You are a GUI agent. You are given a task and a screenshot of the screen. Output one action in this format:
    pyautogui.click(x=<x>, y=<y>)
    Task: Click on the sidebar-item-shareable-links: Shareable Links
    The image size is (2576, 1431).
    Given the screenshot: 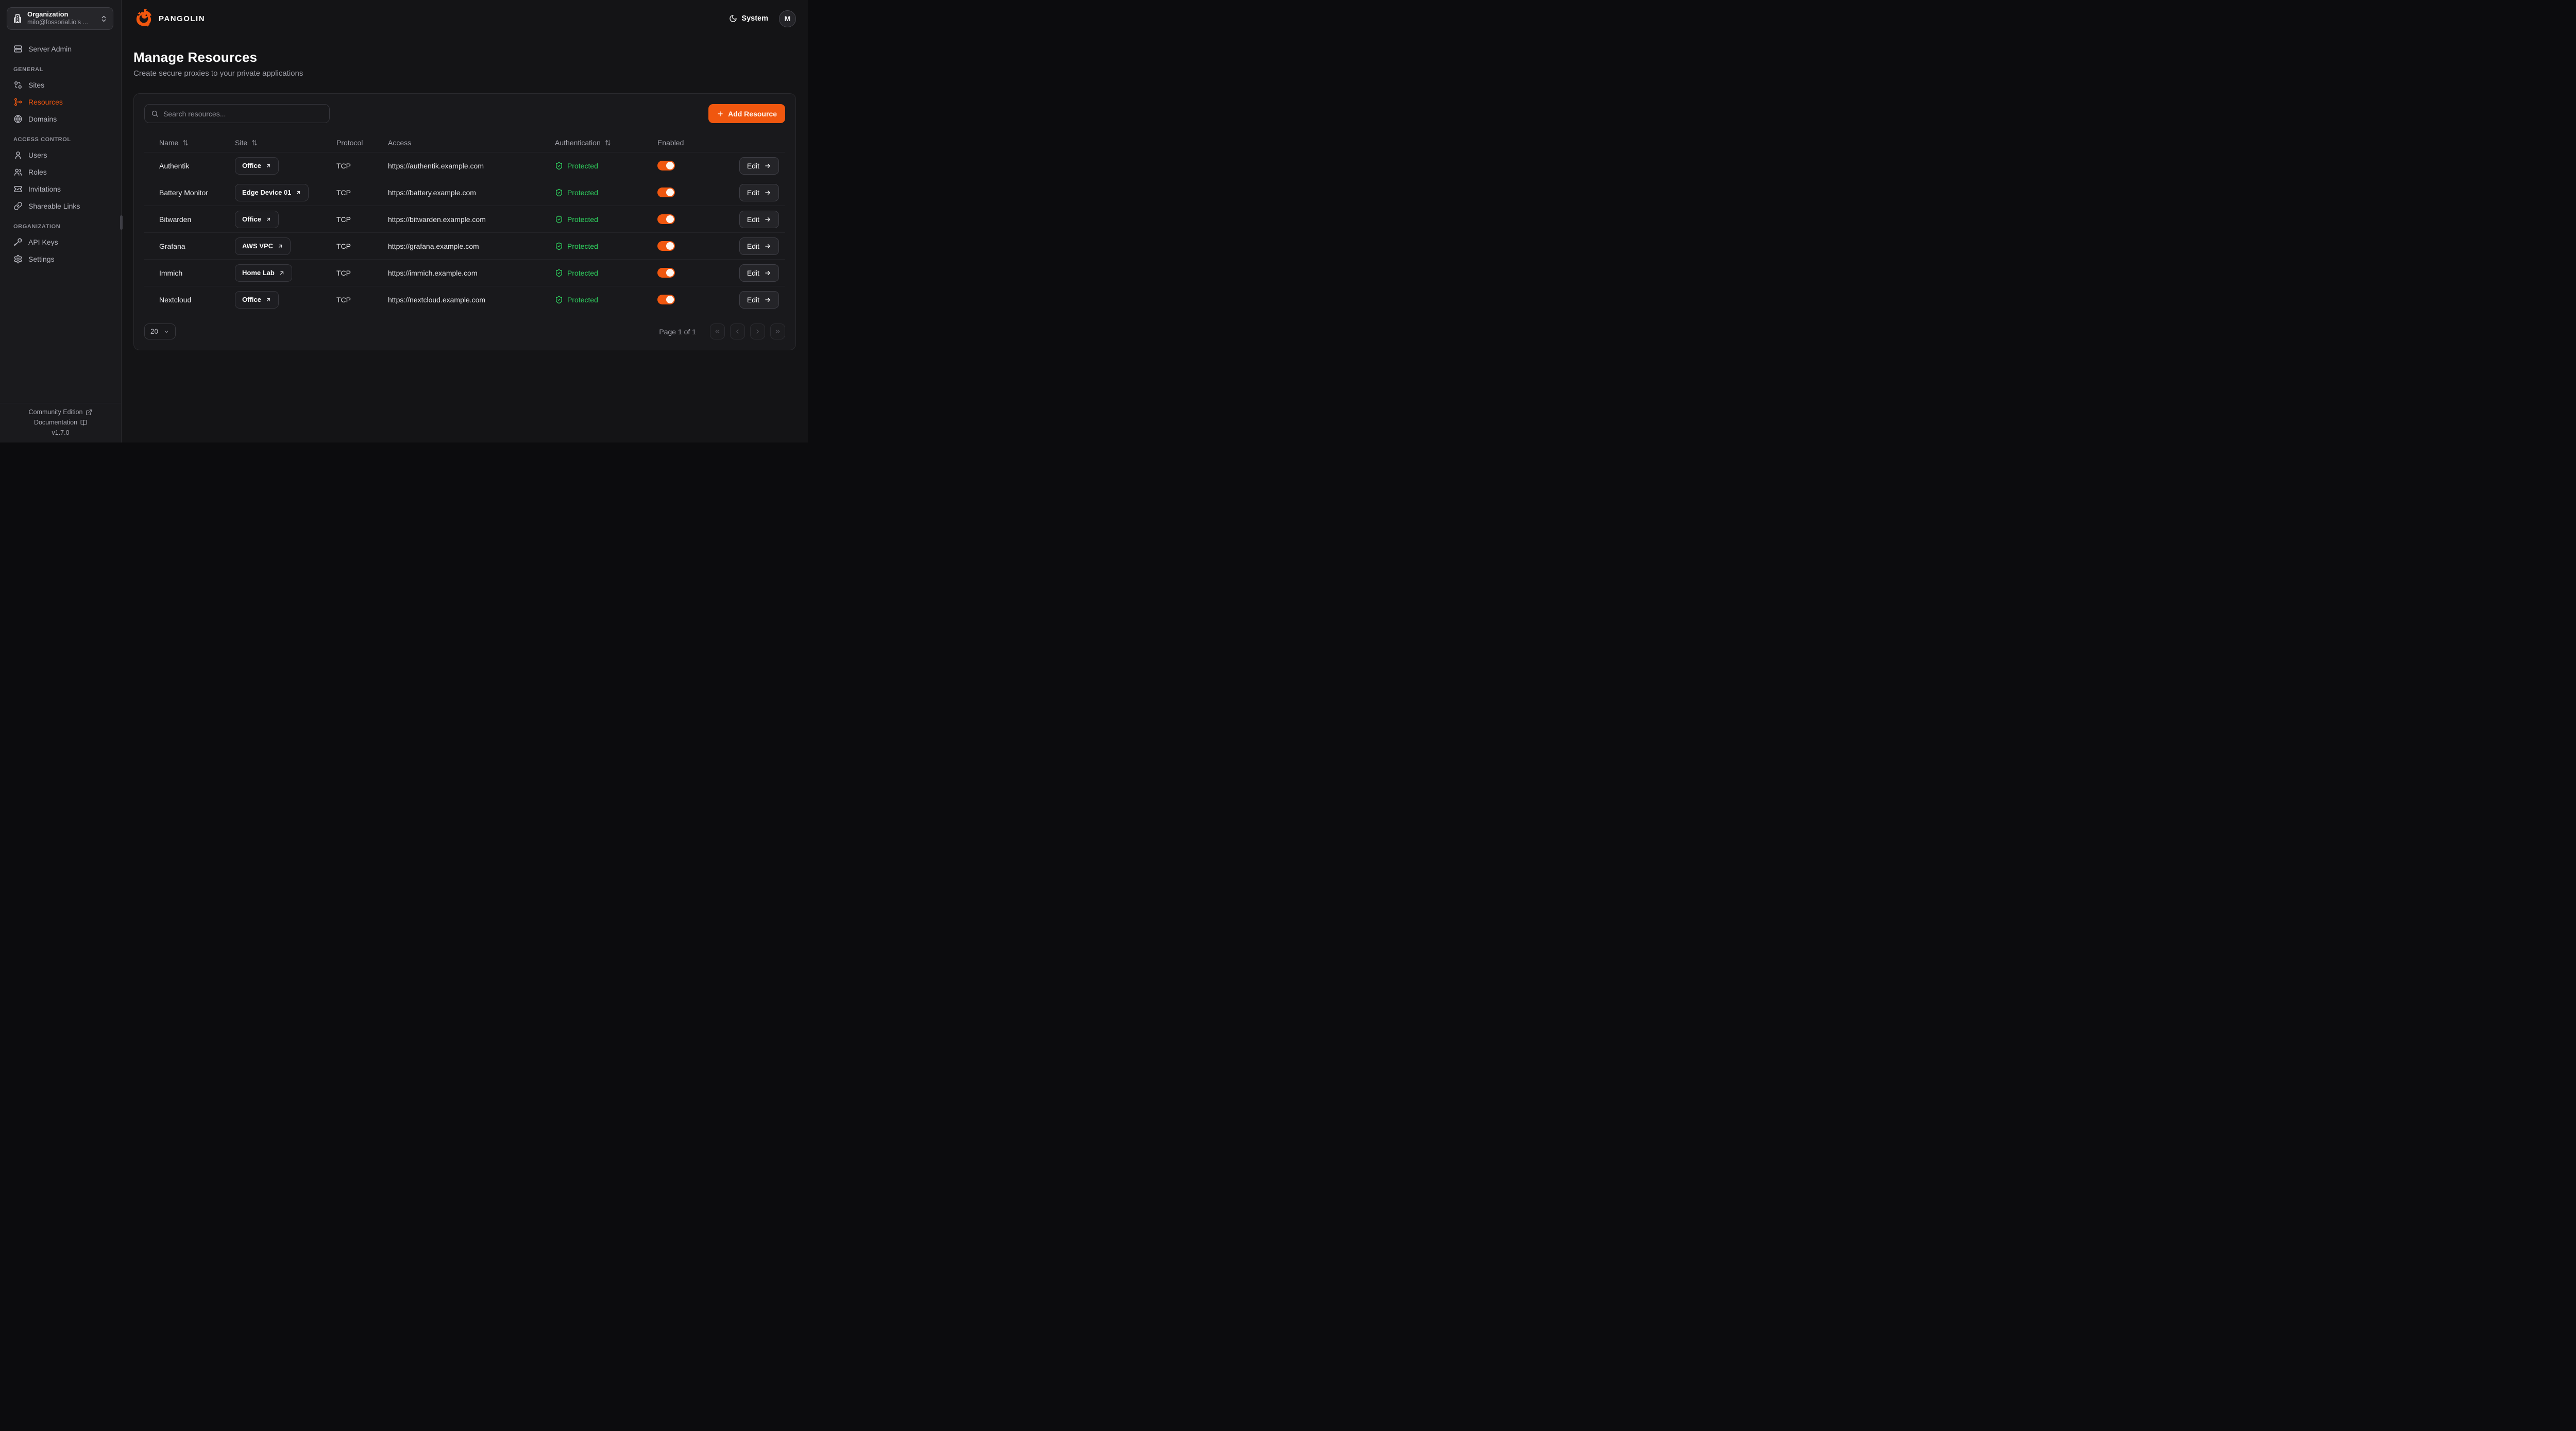 What is the action you would take?
    pyautogui.click(x=60, y=206)
    